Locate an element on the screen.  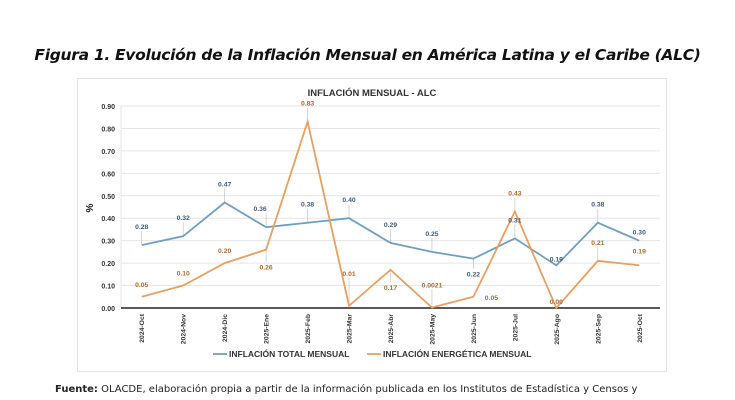
y-axis-label: % is located at coordinates (90, 207).